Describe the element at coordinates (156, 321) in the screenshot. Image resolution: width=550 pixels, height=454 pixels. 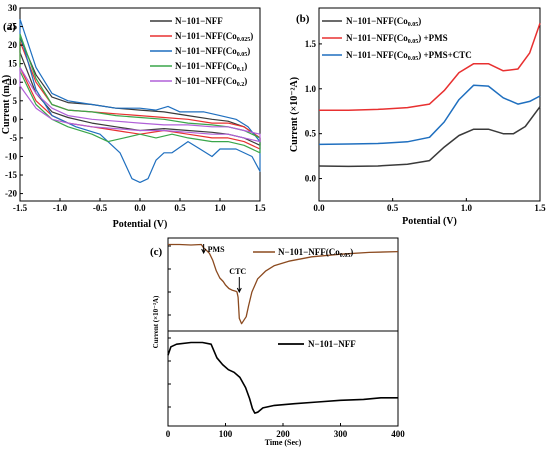
I see `panel-c-ylabel: Current (×10⁻³A)` at that location.